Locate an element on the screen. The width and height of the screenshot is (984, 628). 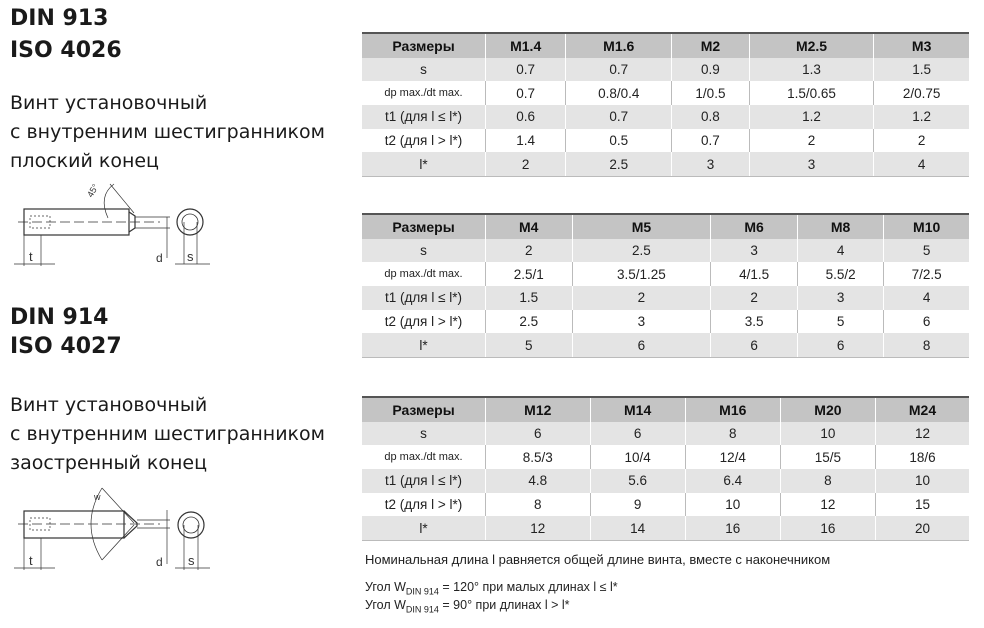
table-cell: 9 is located at coordinates (637, 504).